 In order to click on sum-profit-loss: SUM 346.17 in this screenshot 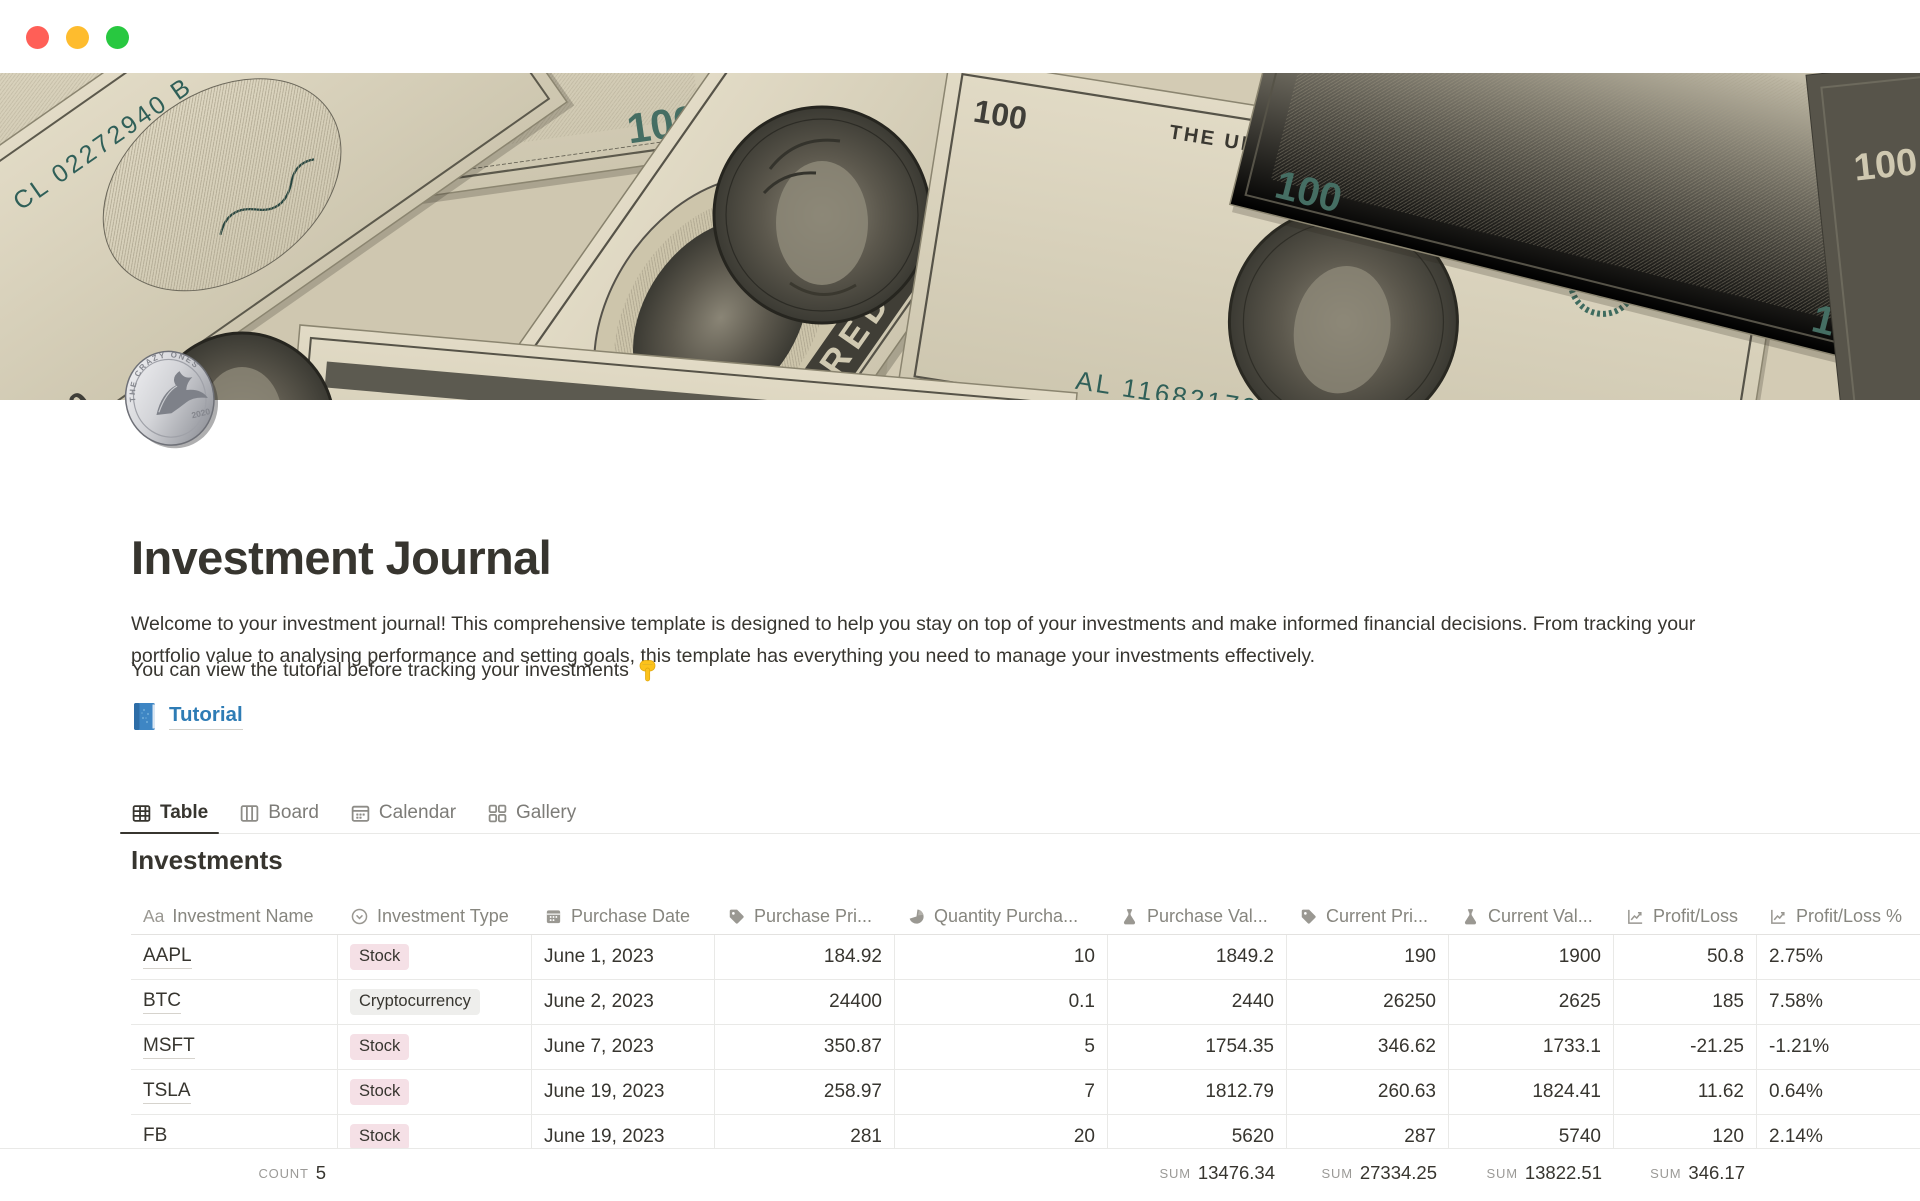, I will do `click(1697, 1172)`.